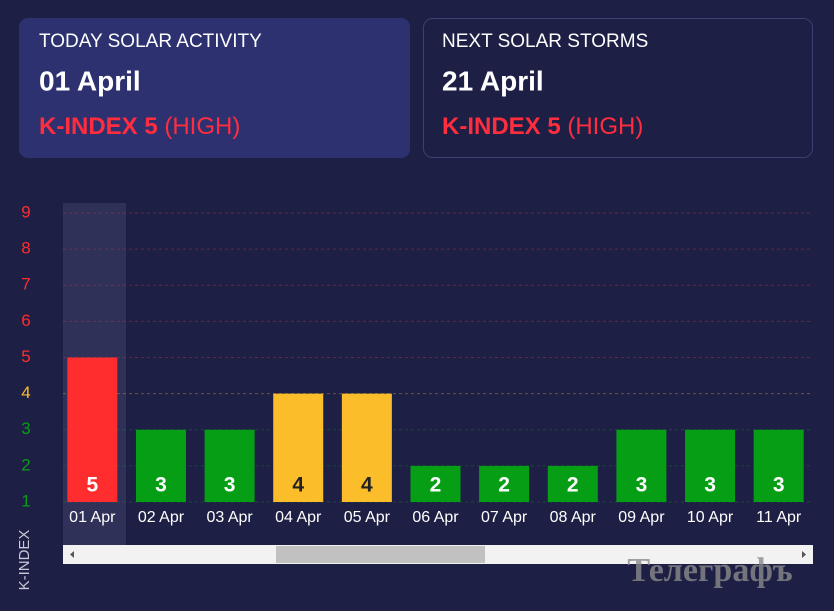 This screenshot has width=834, height=611. Describe the element at coordinates (779, 517) in the screenshot. I see `x-tick-label: 11 Apr` at that location.